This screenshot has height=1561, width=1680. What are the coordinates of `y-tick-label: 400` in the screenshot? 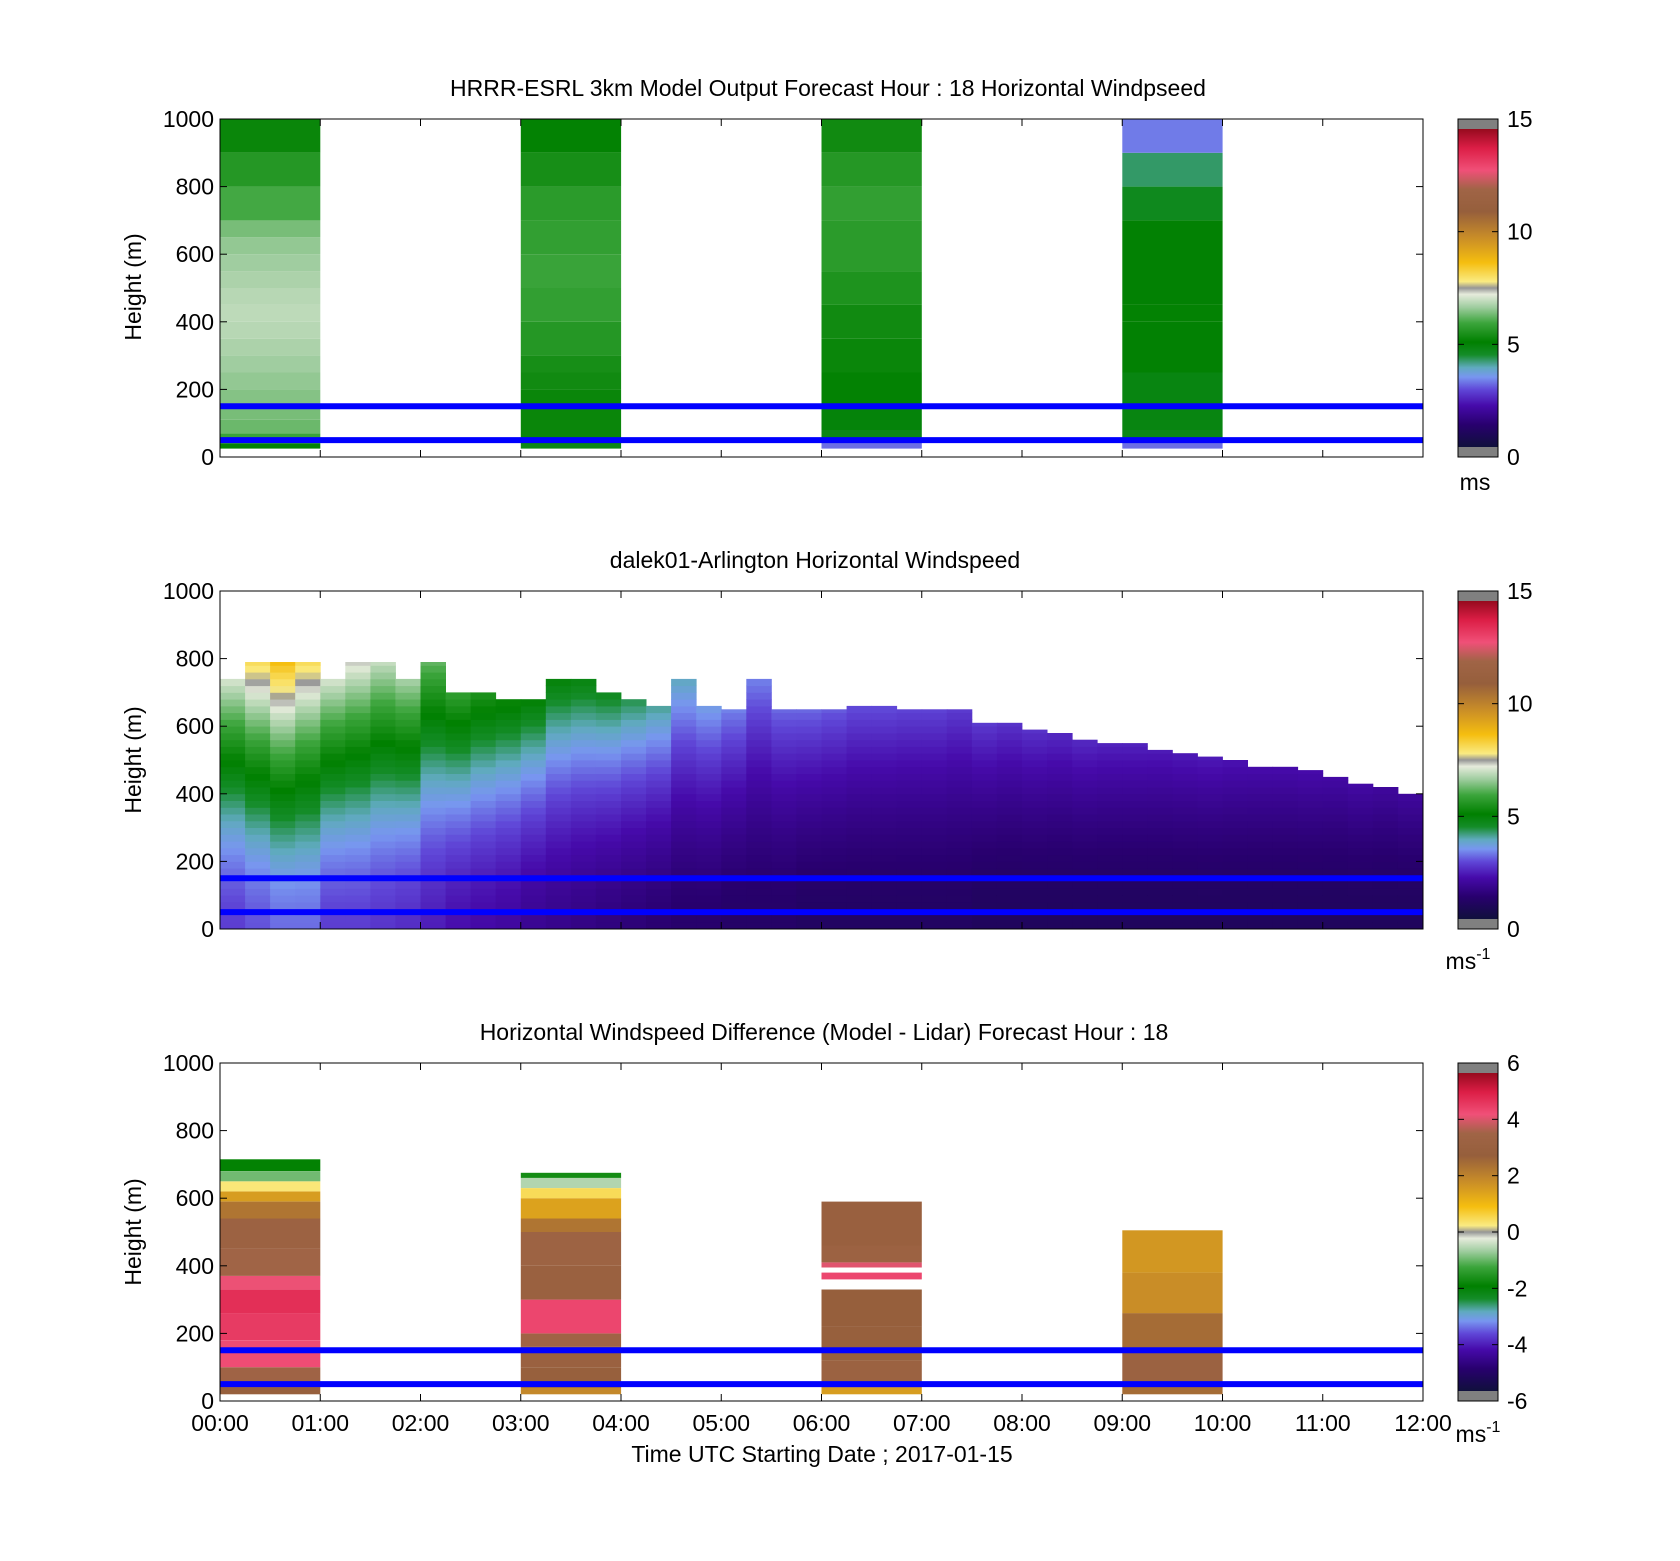 It's located at (195, 1266).